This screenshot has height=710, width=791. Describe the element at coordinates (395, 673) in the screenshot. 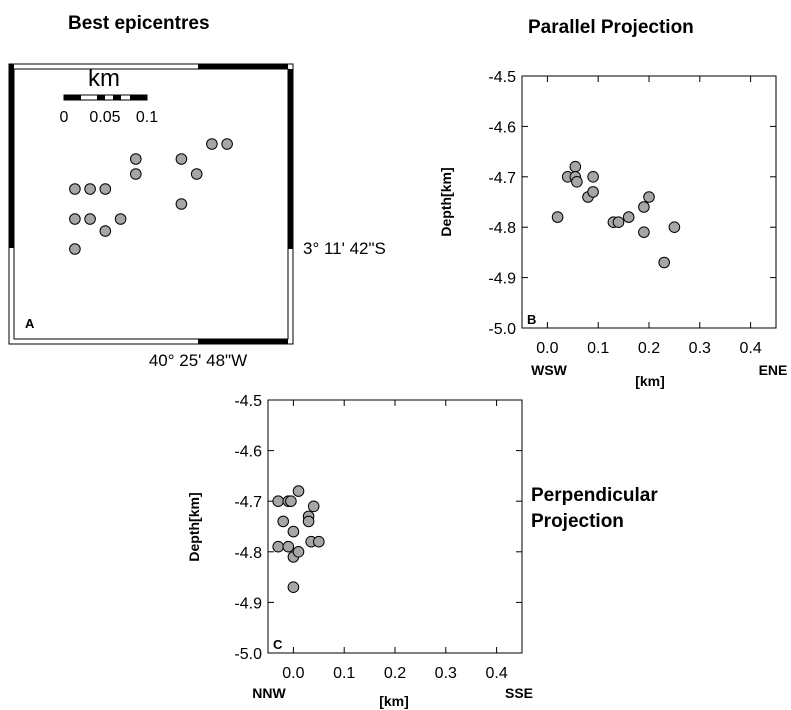

I see `perpendicular-x-tick-label-2: 0.2` at that location.